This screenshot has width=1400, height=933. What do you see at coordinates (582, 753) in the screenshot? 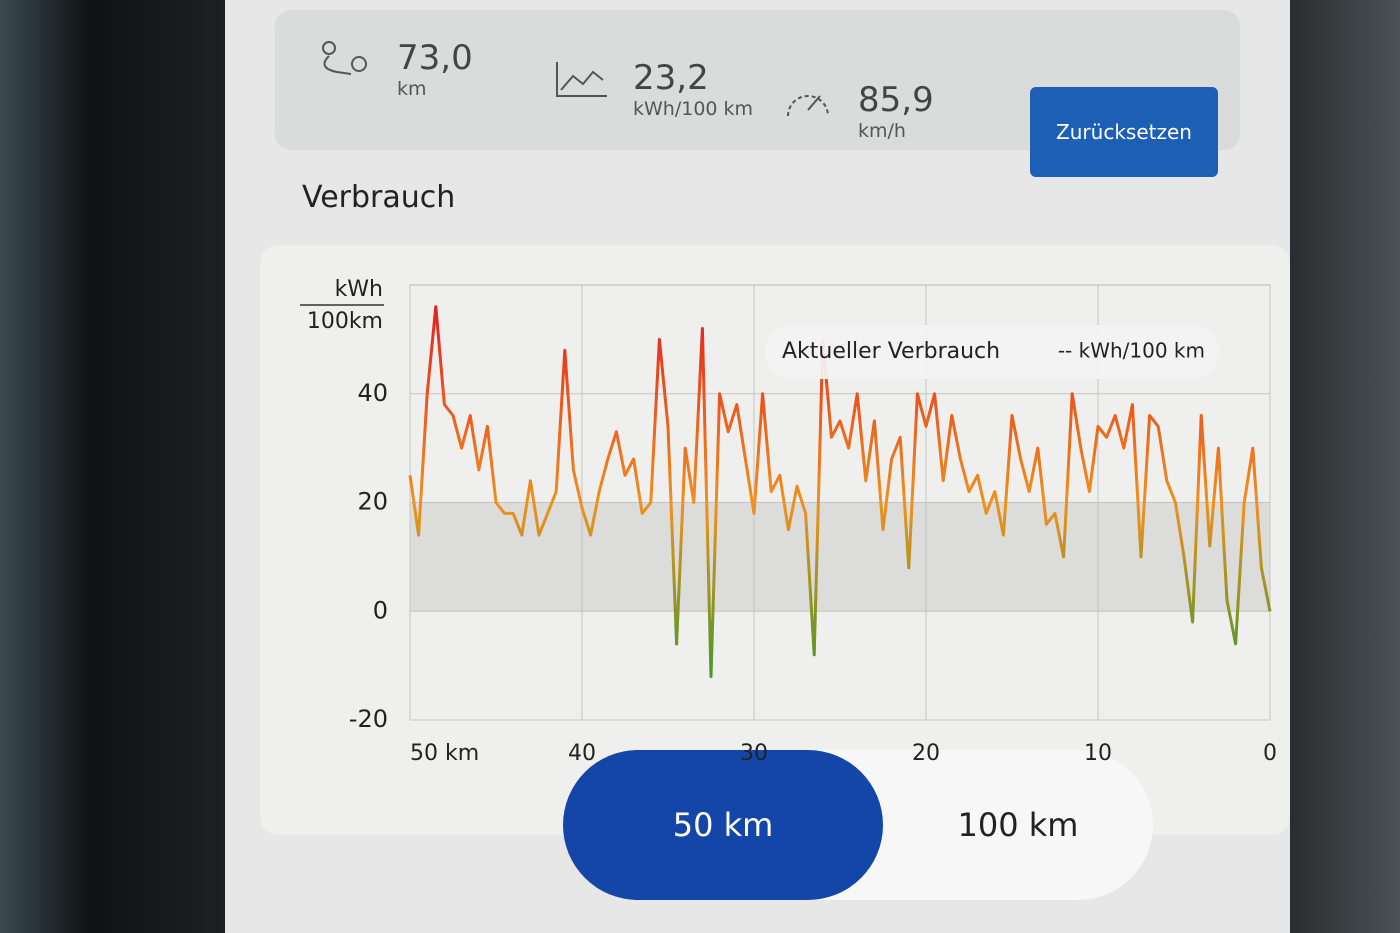
I see `x-tick-label: 40` at bounding box center [582, 753].